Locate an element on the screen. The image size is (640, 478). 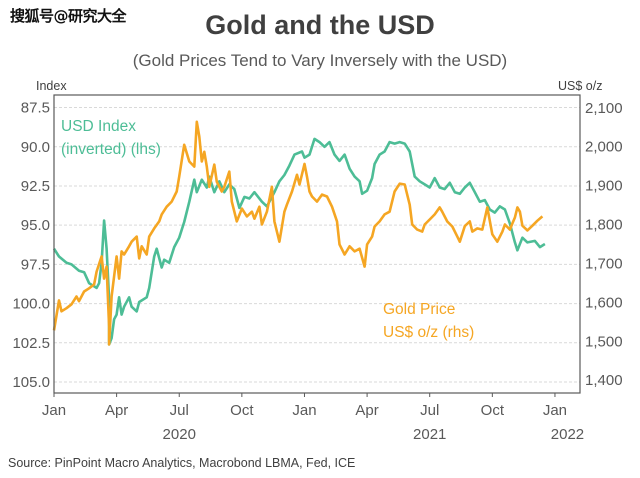
left-tick-label: 100.0 is located at coordinates (31, 304).